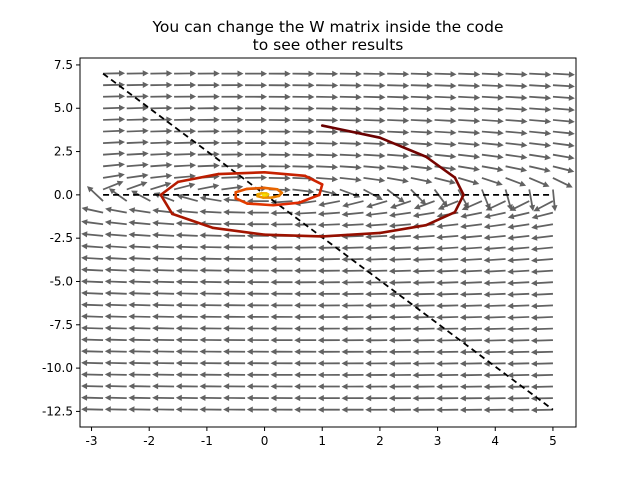  I want to click on x-axis-ticks: -3 -2 -1 0 1 2 3 4 5, so click(321, 437).